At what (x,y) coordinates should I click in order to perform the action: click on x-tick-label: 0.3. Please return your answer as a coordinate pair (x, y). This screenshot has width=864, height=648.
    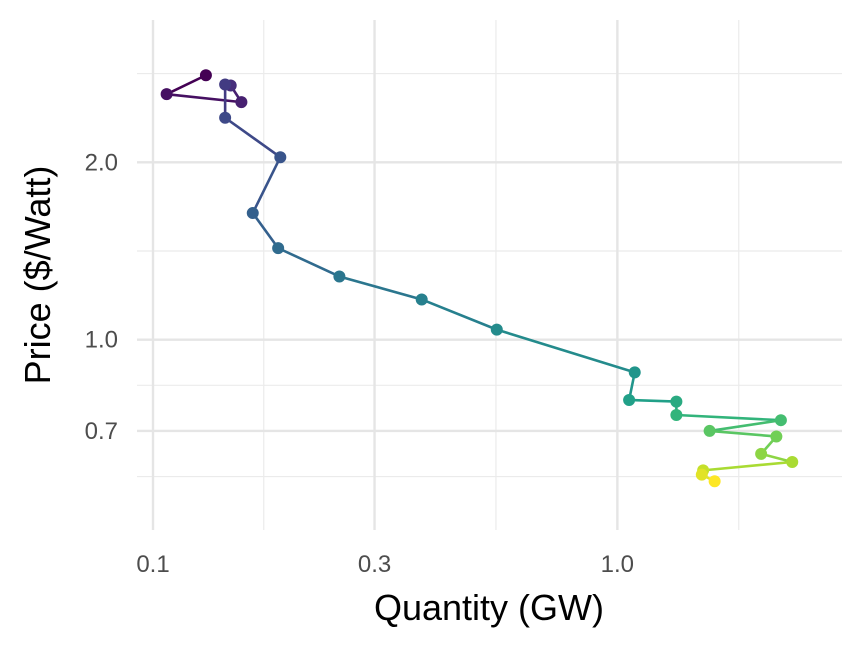
    Looking at the image, I should click on (374, 564).